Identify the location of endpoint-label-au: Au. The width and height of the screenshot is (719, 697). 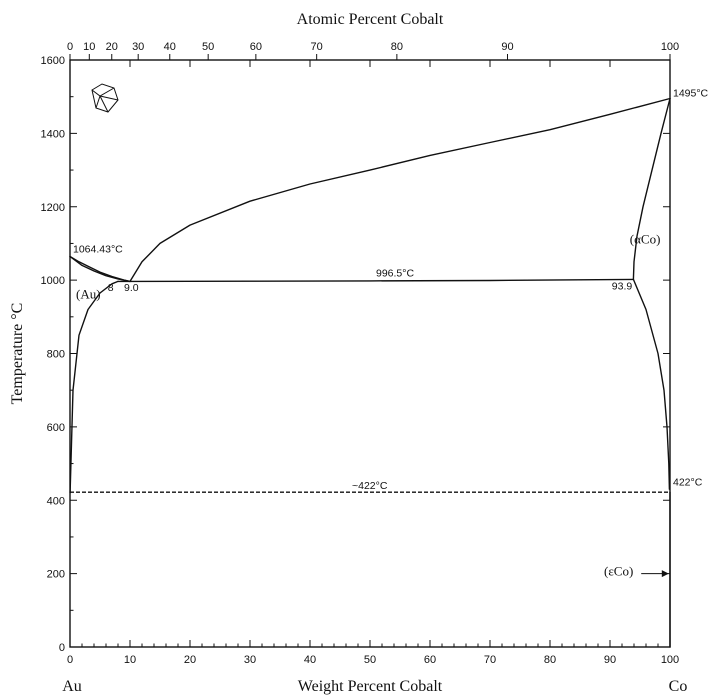
(72, 686).